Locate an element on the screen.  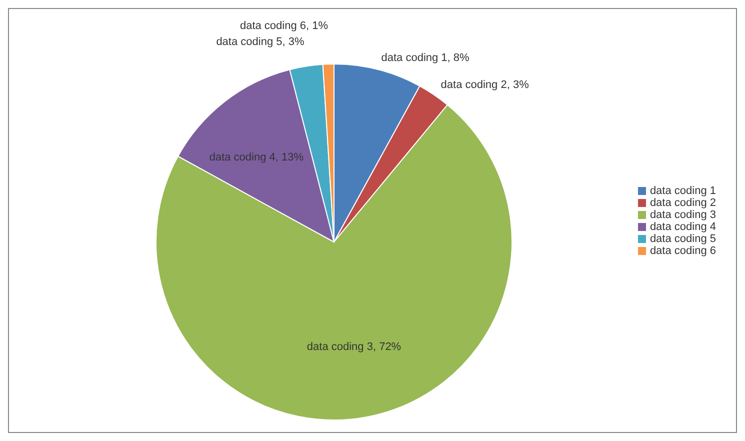
legend-label: data coding 3 is located at coordinates (683, 214).